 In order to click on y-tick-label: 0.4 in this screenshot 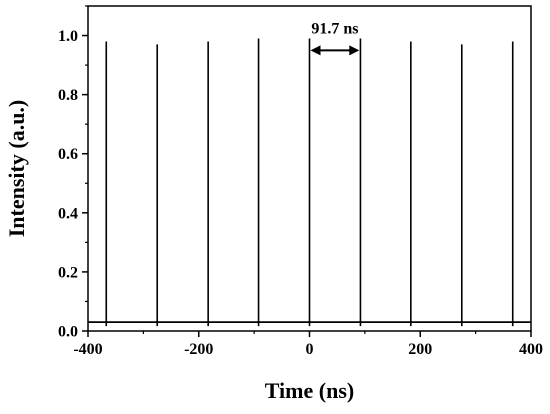, I will do `click(68, 213)`.